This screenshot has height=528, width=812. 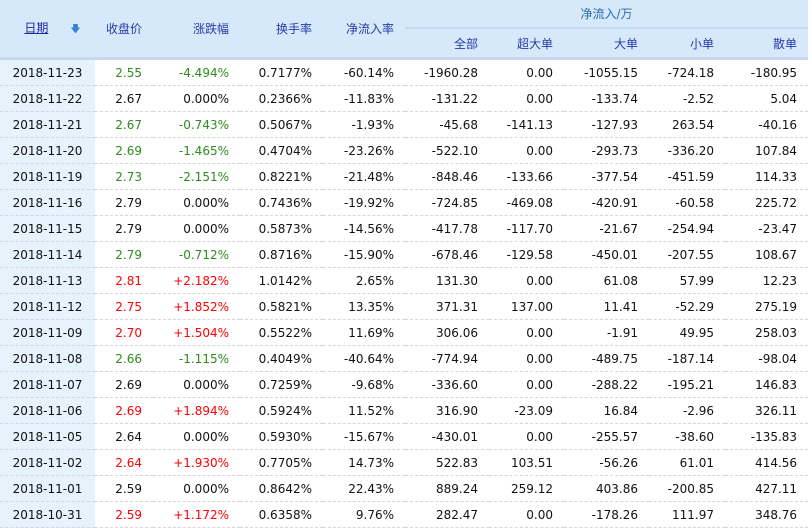 I want to click on cell-retail: 107.84, so click(x=767, y=150).